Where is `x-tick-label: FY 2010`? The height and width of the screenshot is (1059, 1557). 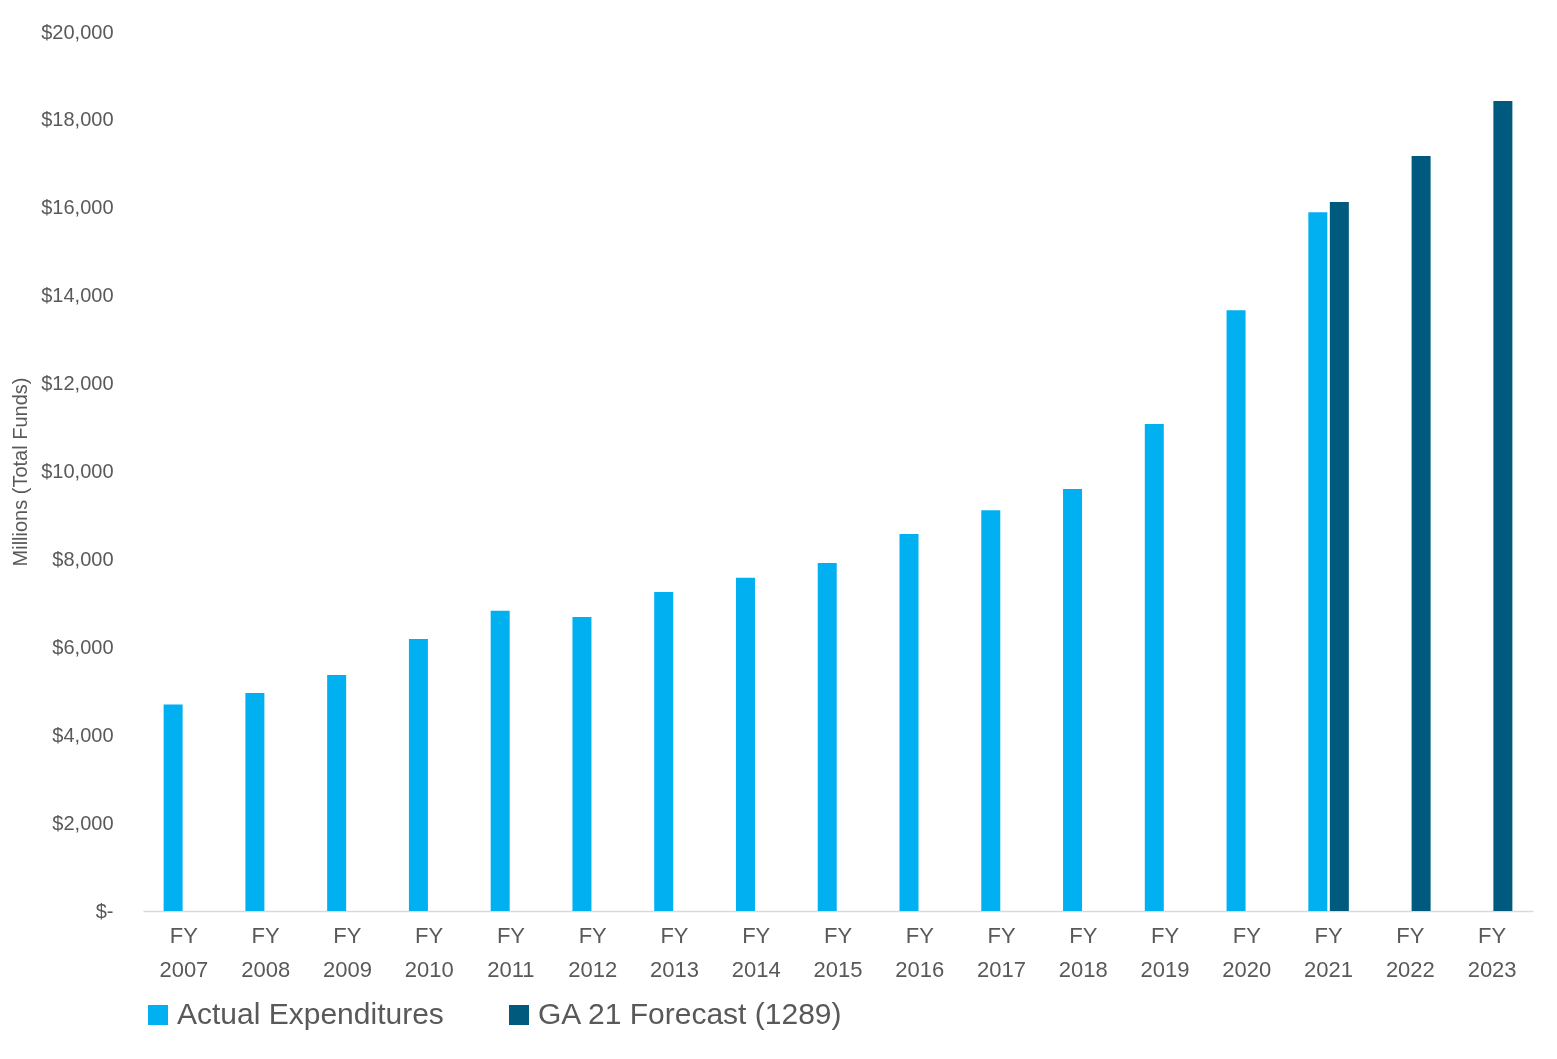
x-tick-label: FY 2010 is located at coordinates (429, 952).